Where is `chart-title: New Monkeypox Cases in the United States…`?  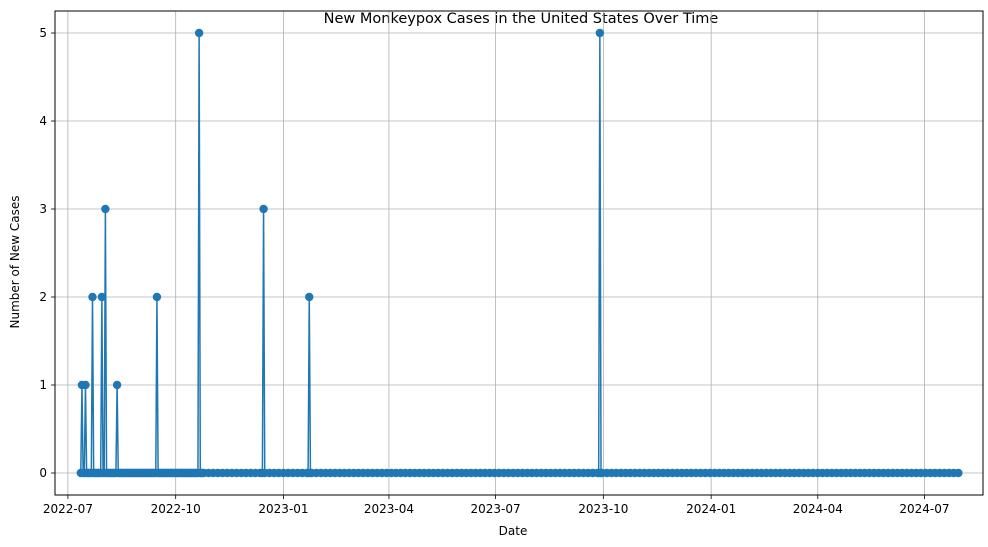
chart-title: New Monkeypox Cases in the United States… is located at coordinates (521, 19).